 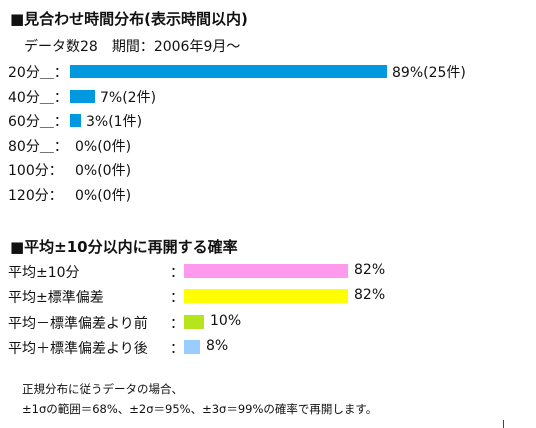 What do you see at coordinates (217, 345) in the screenshot?
I see `data-label: 8%` at bounding box center [217, 345].